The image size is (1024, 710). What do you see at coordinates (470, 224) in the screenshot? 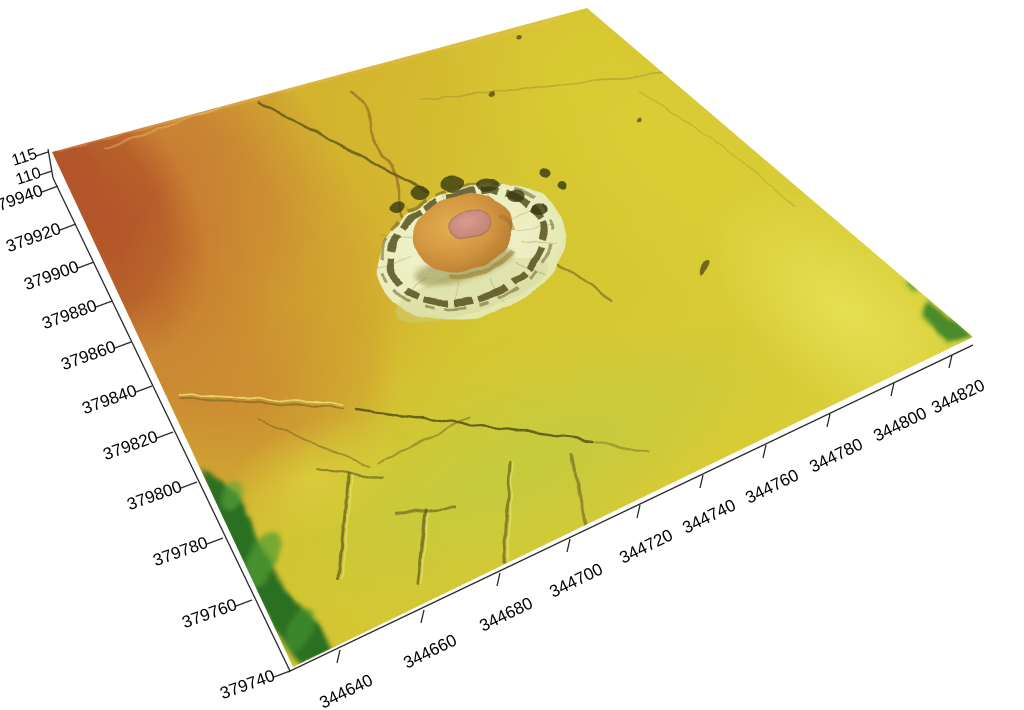
I see `mound-summit` at bounding box center [470, 224].